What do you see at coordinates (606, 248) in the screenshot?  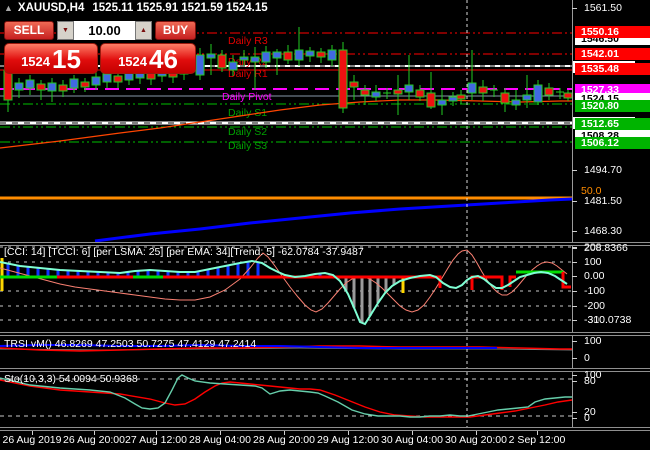 I see `cci-axis-label: 208.8366` at bounding box center [606, 248].